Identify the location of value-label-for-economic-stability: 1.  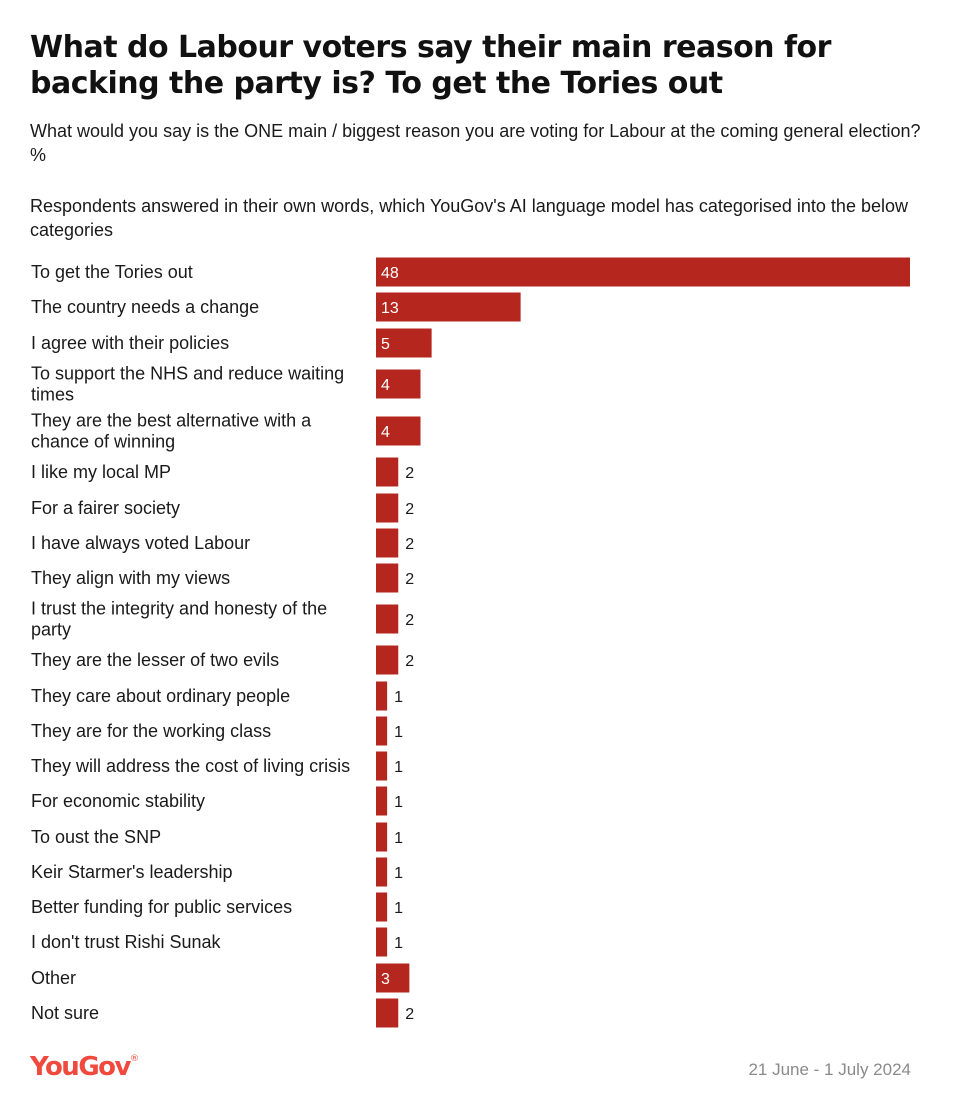
(398, 802).